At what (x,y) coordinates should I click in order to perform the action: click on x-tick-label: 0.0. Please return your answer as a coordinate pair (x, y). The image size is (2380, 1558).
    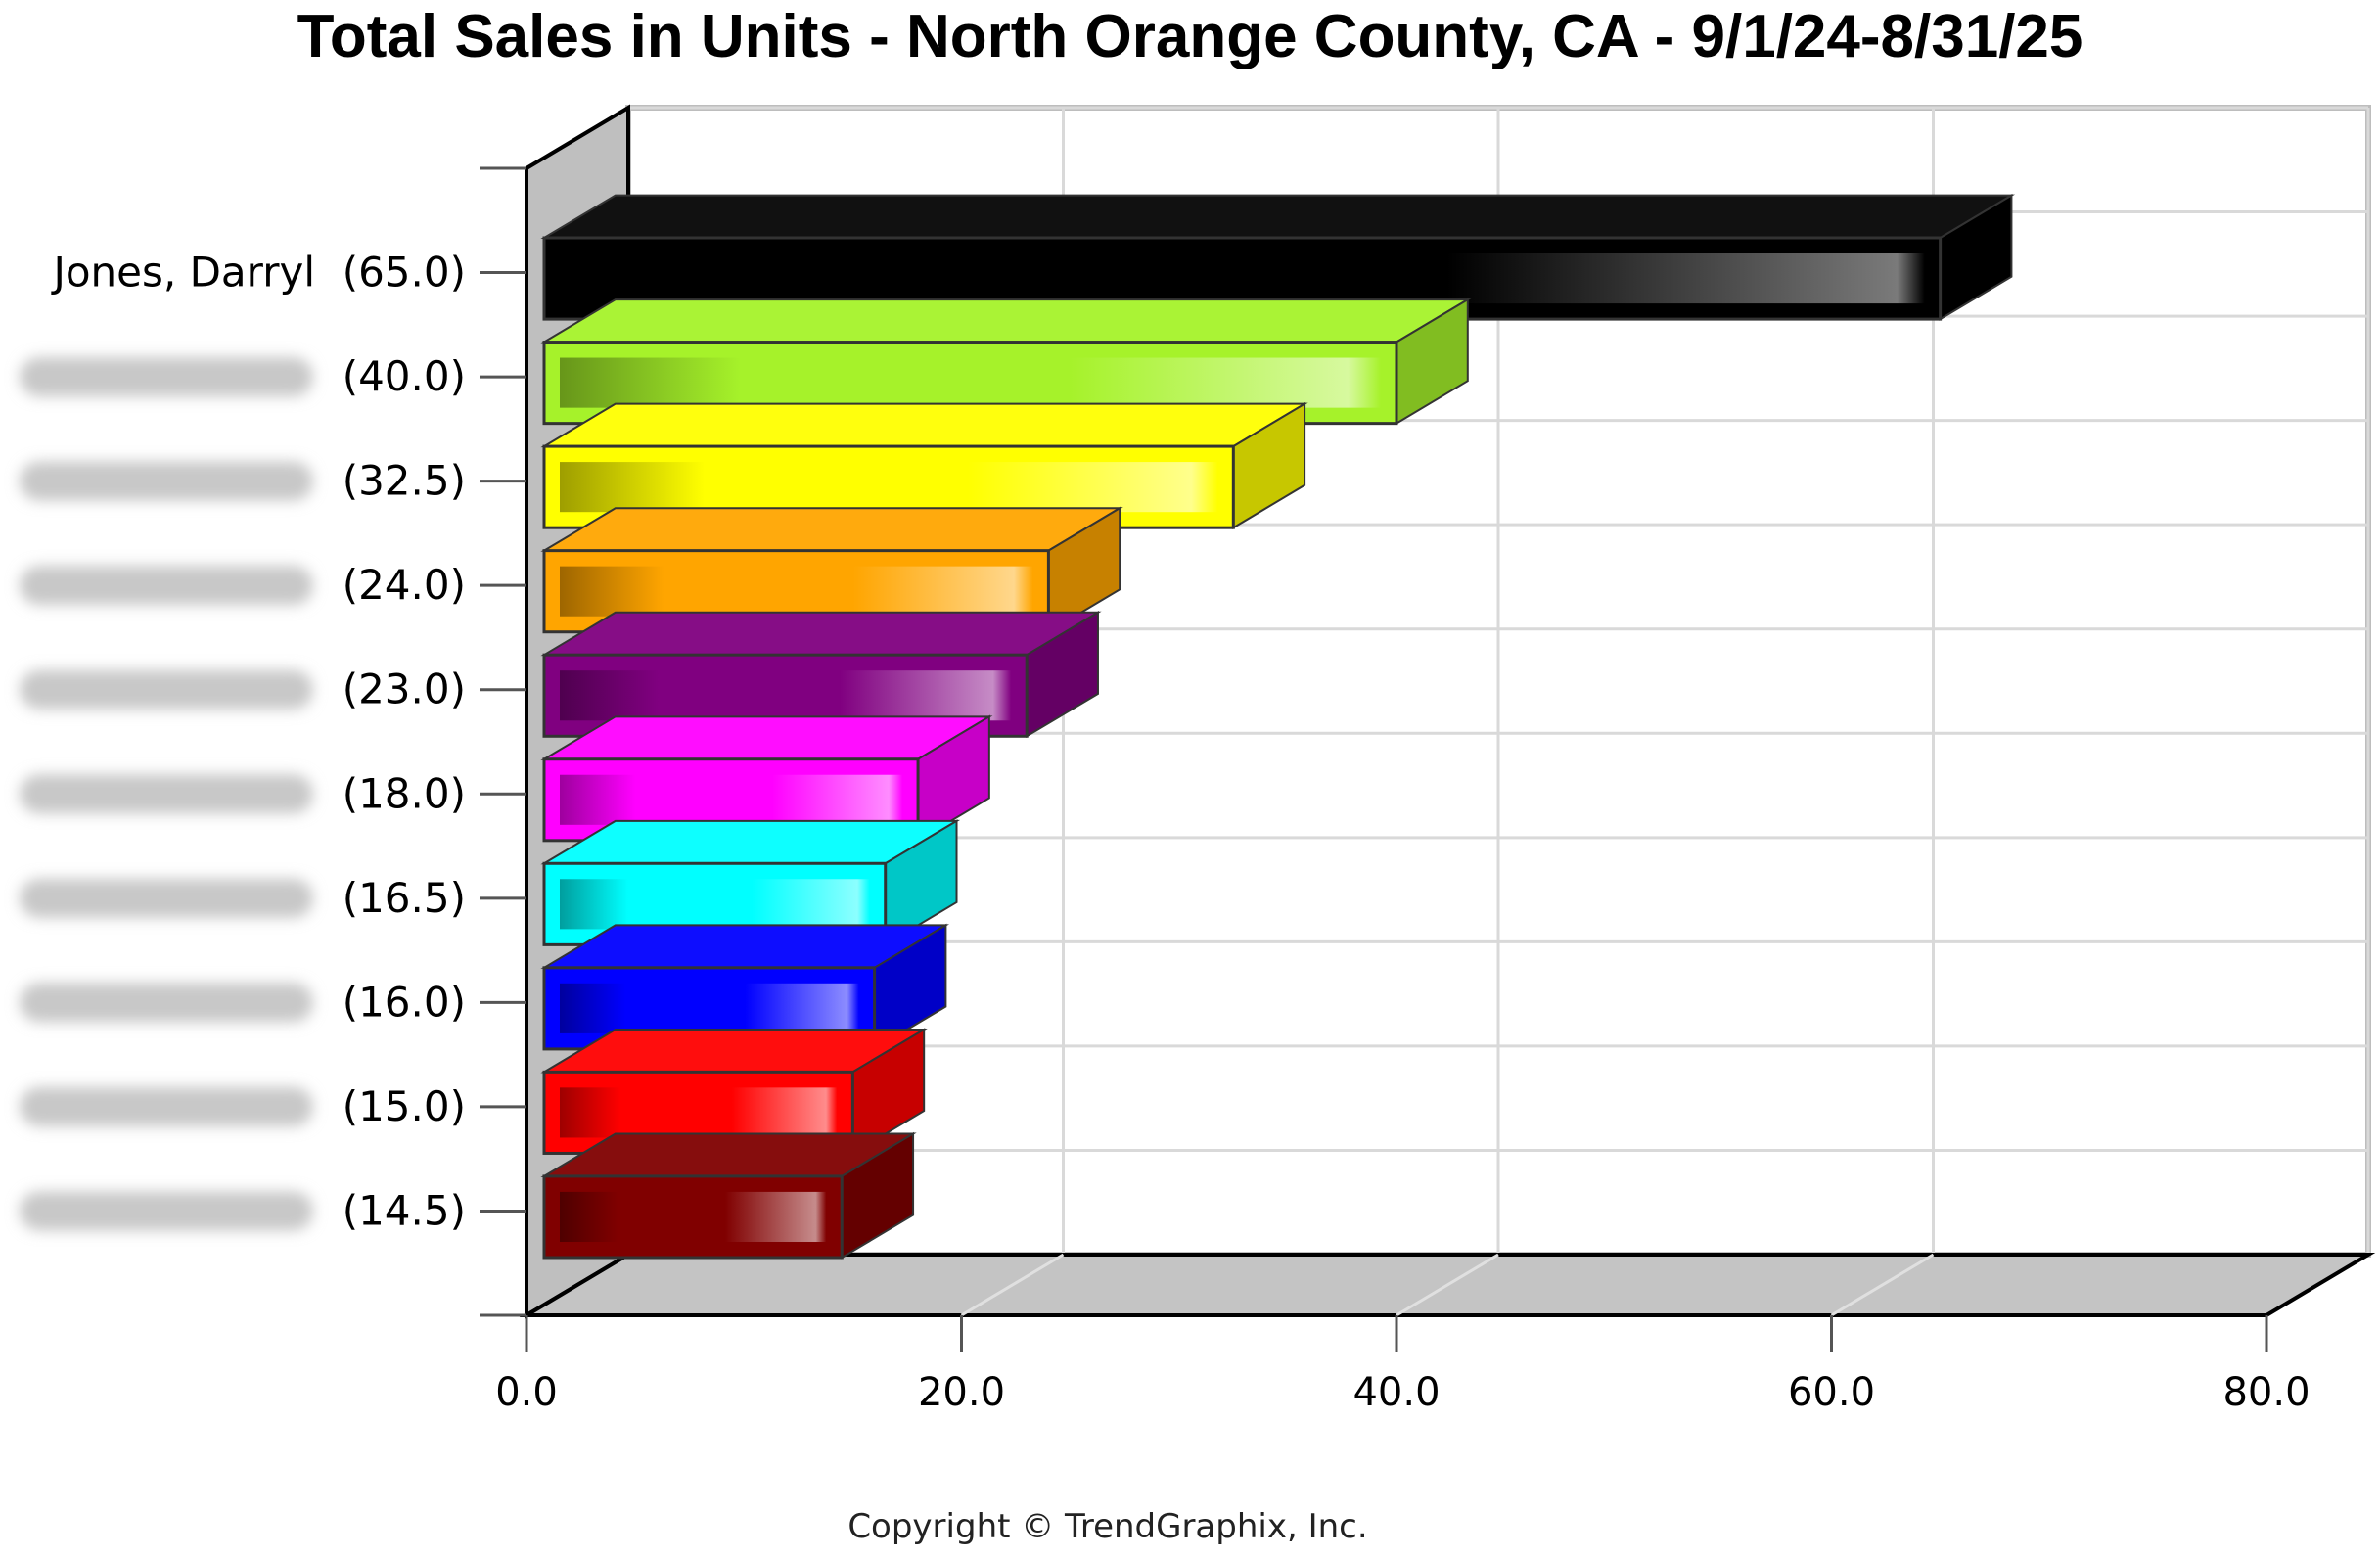
    Looking at the image, I should click on (526, 1393).